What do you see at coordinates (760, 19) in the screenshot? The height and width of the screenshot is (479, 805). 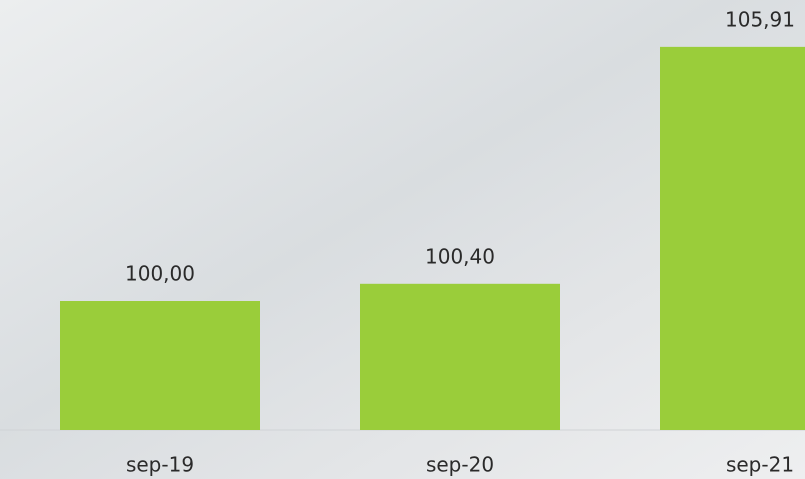 I see `value-label: 105,91` at bounding box center [760, 19].